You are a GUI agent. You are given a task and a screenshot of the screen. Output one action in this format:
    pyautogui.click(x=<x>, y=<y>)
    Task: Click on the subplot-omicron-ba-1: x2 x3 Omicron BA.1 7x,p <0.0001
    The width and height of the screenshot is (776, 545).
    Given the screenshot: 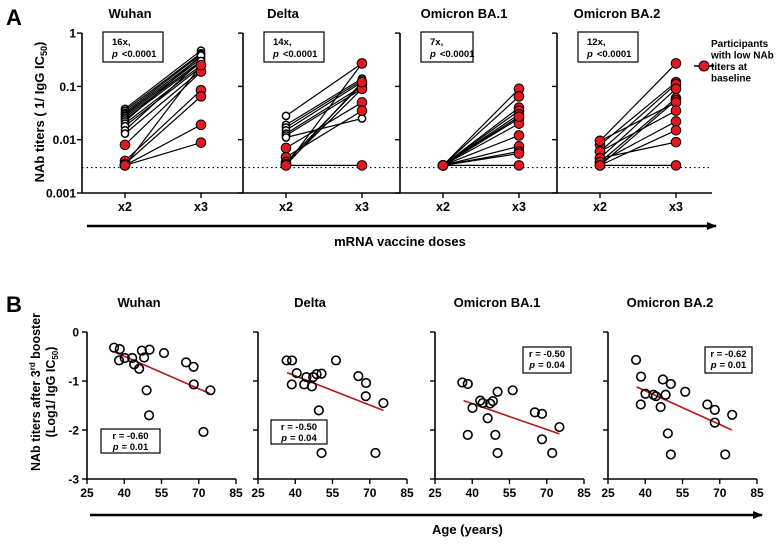 What is the action you would take?
    pyautogui.click(x=476, y=110)
    